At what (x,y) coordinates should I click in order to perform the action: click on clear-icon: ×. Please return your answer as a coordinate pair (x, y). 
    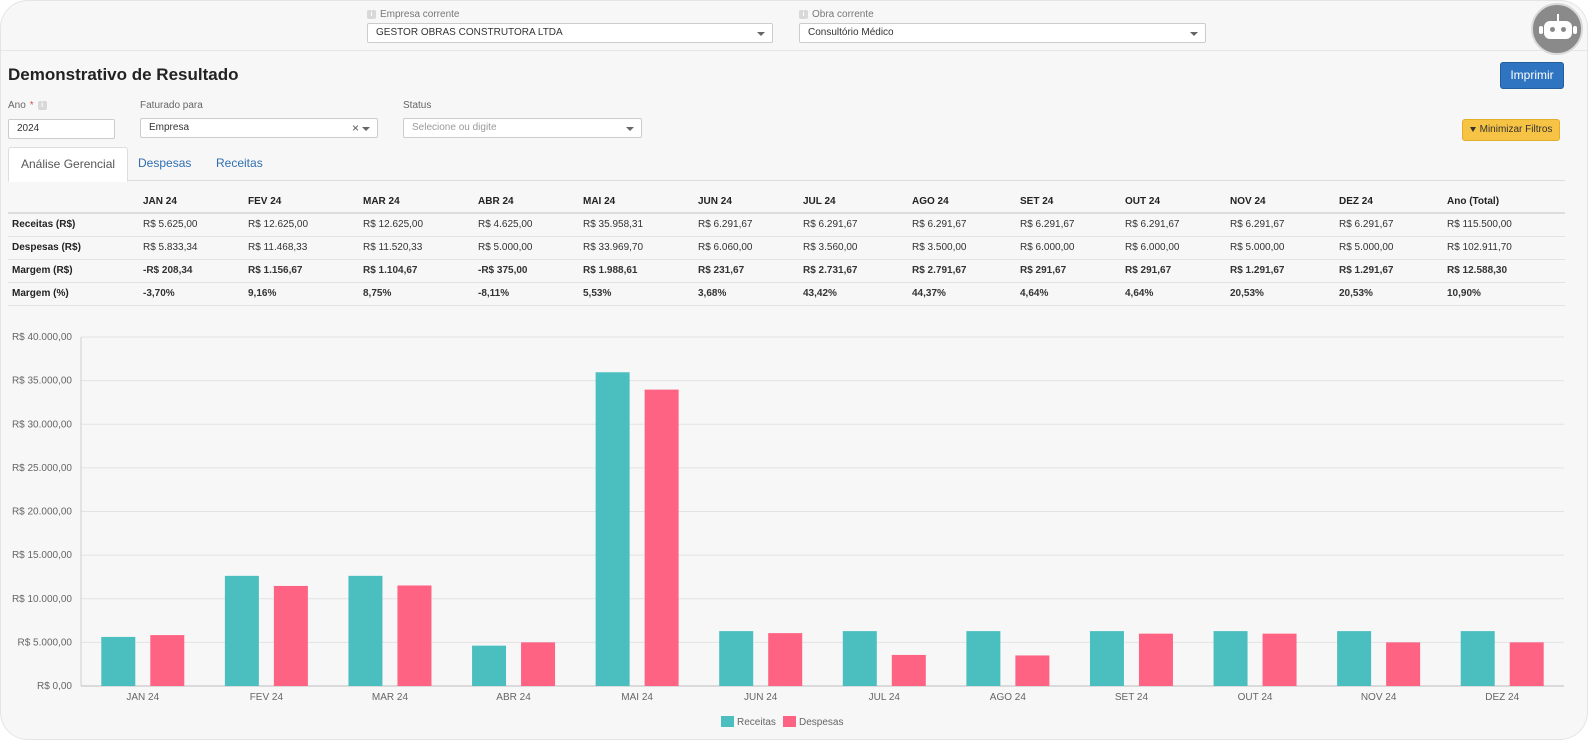
    Looking at the image, I should click on (355, 128).